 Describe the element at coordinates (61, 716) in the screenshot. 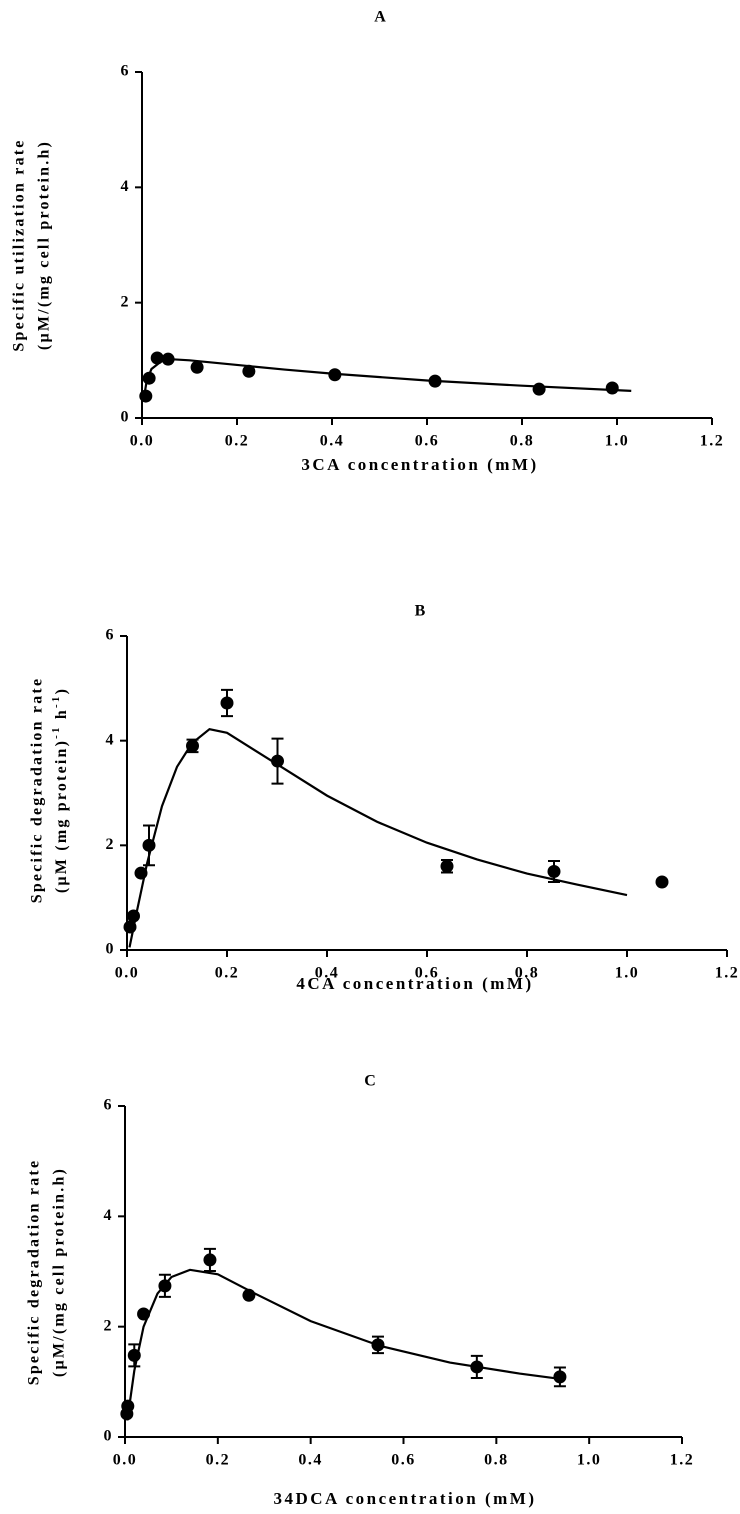

I see `y-axis-label-part: h` at that location.